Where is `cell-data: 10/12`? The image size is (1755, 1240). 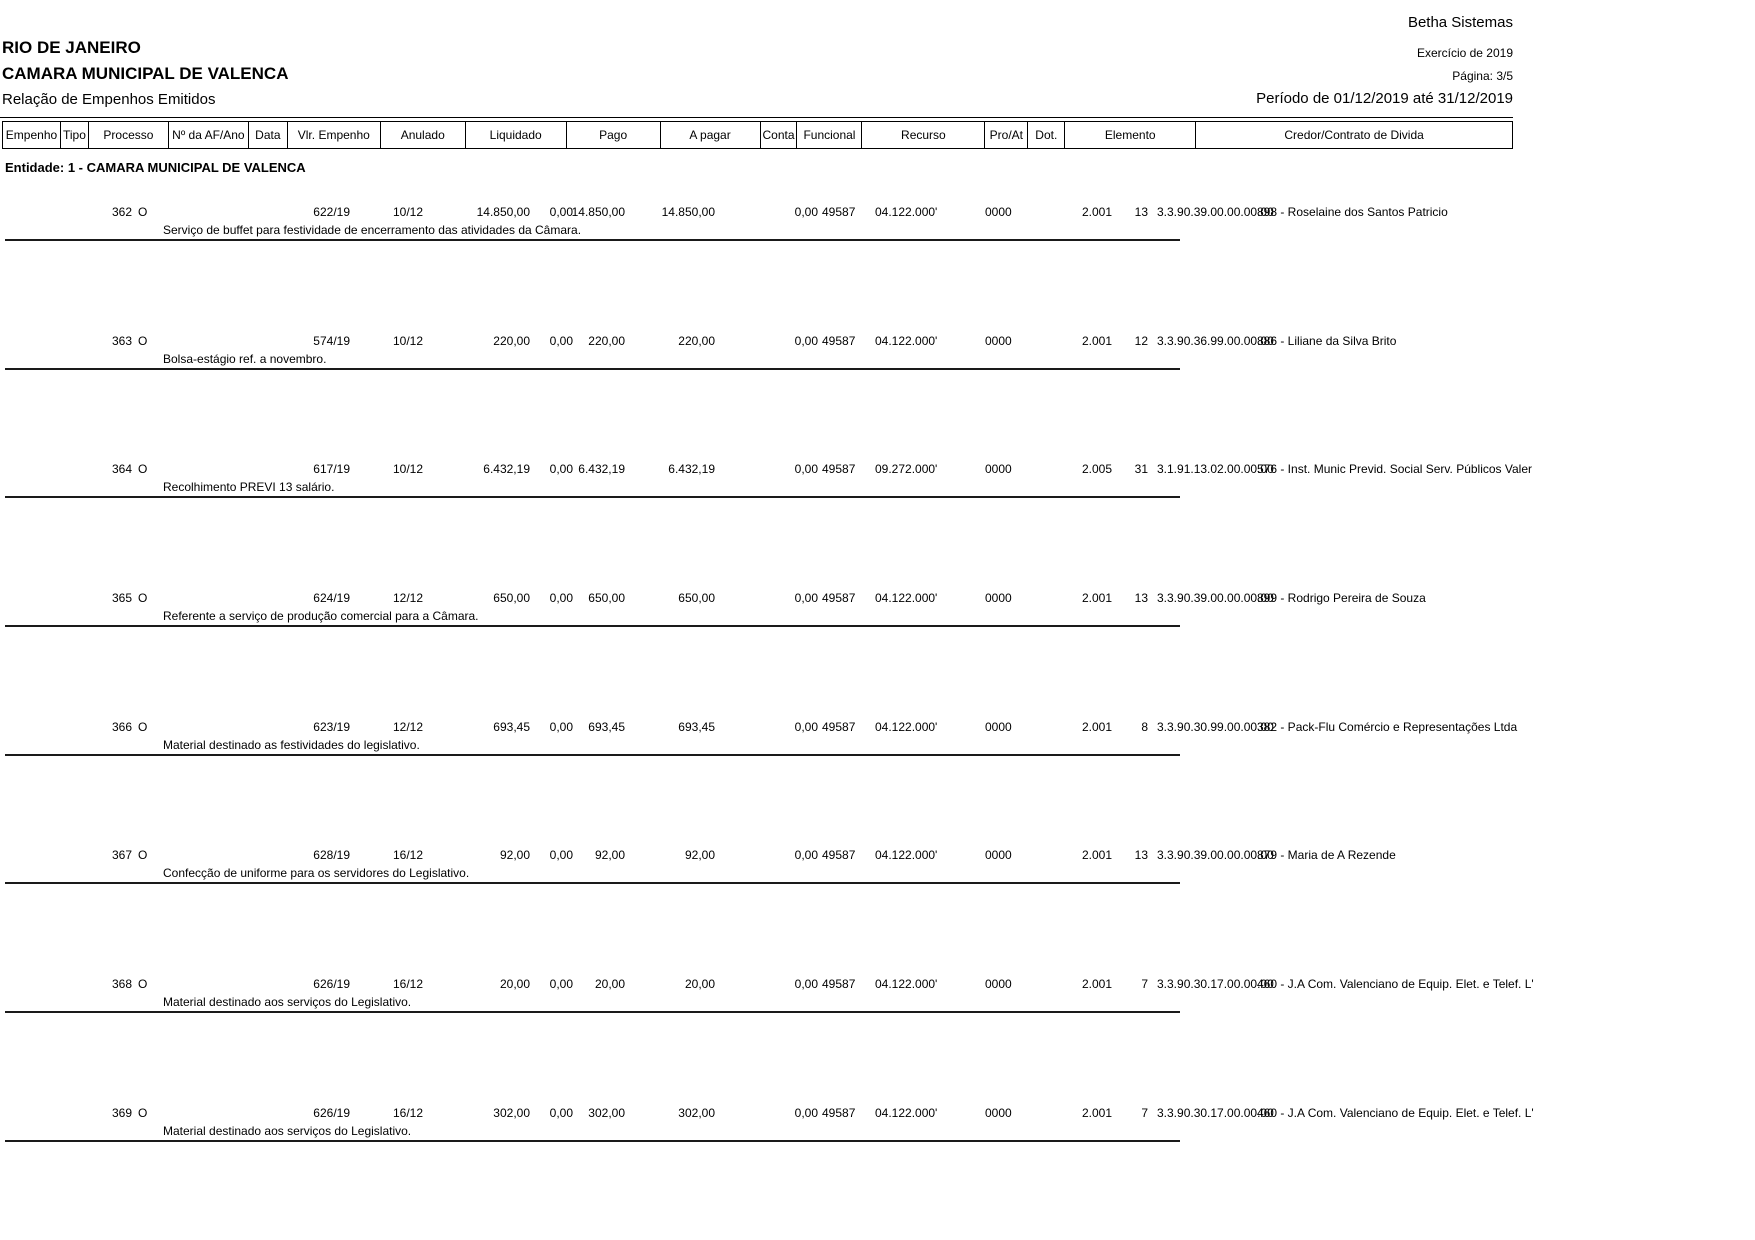
cell-data: 10/12 is located at coordinates (407, 212).